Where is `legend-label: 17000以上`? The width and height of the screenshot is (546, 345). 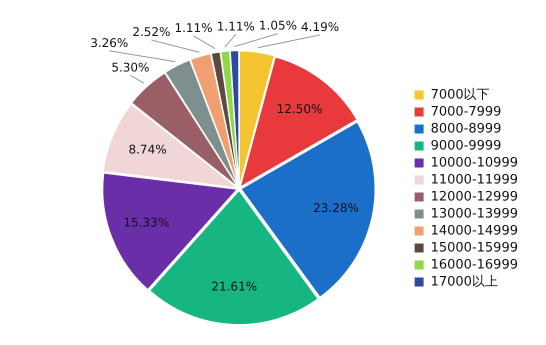
legend-label: 17000以上 is located at coordinates (464, 282).